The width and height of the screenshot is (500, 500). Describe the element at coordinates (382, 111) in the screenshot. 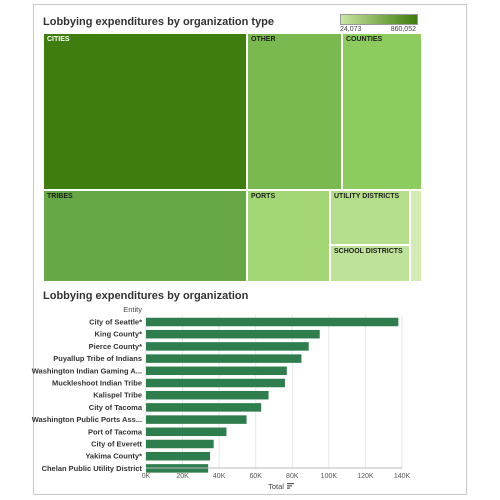

I see `treemap-cell-counties: COUNTIES` at that location.